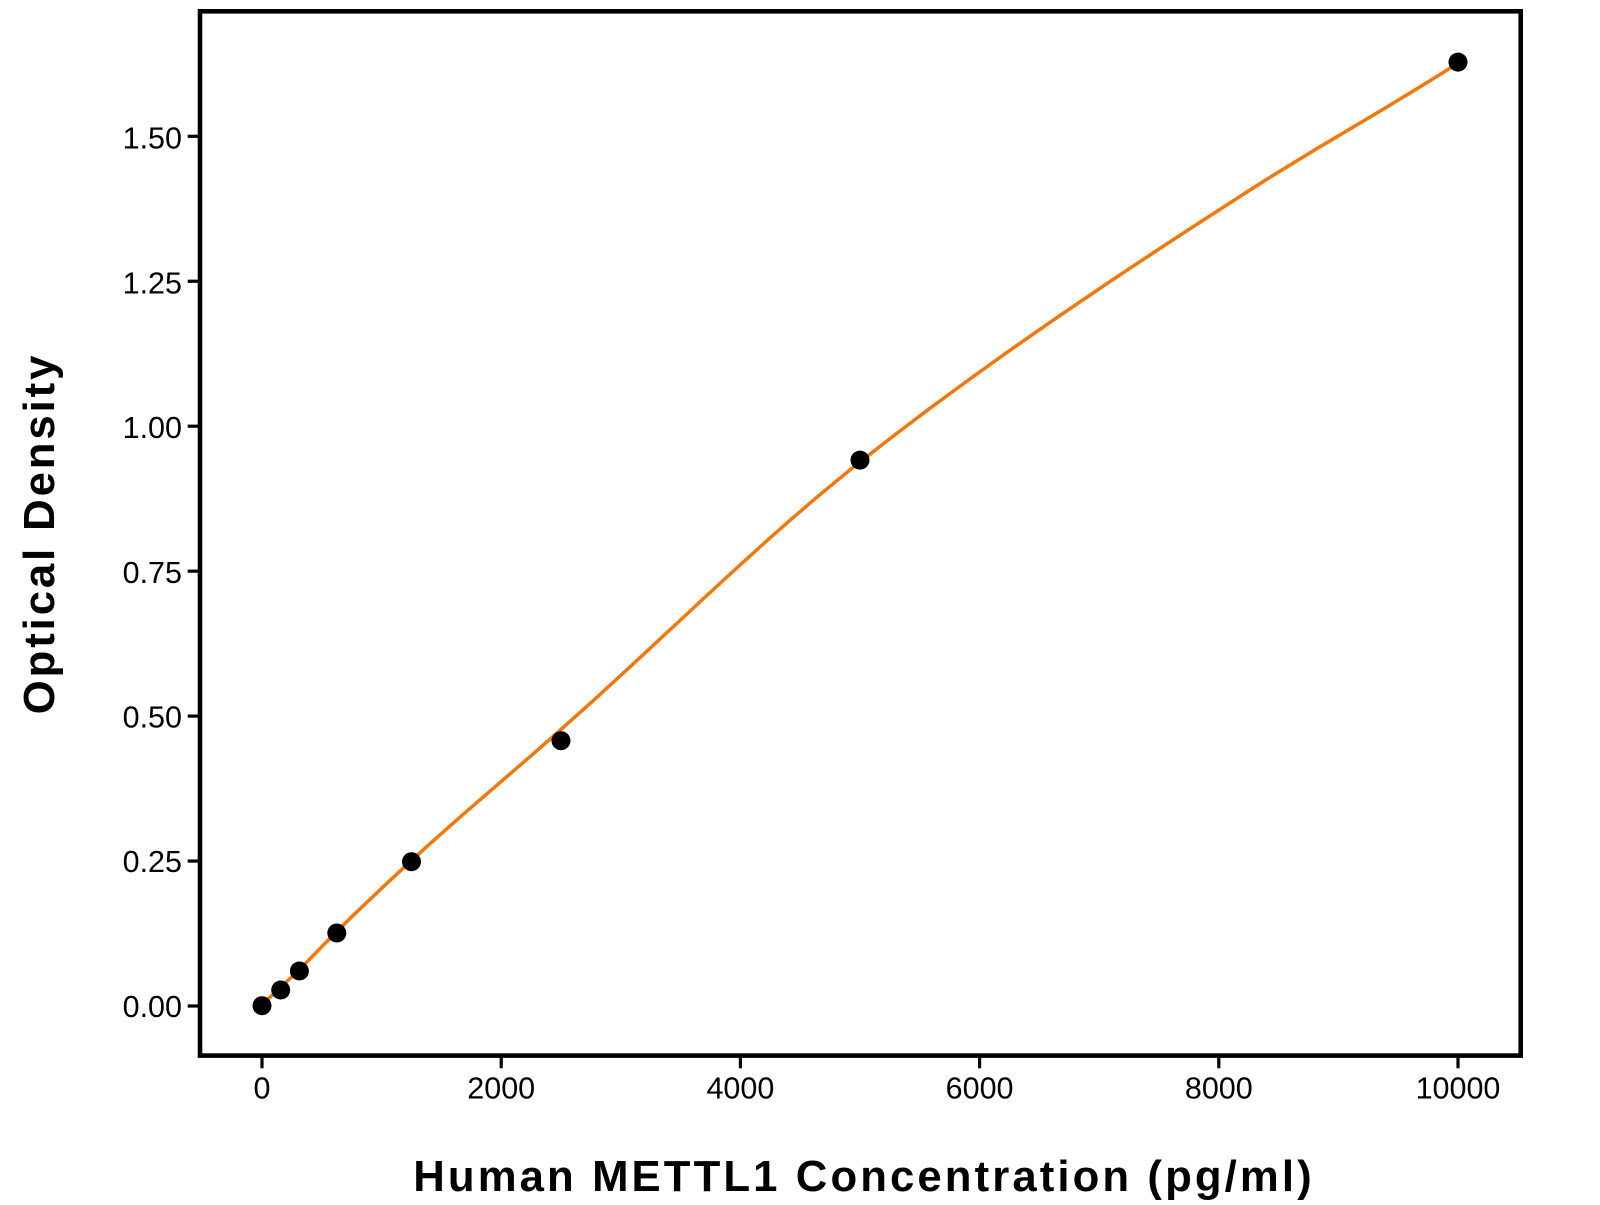 The height and width of the screenshot is (1205, 1600). What do you see at coordinates (152, 1007) in the screenshot?
I see `svg-text: 0.00` at bounding box center [152, 1007].